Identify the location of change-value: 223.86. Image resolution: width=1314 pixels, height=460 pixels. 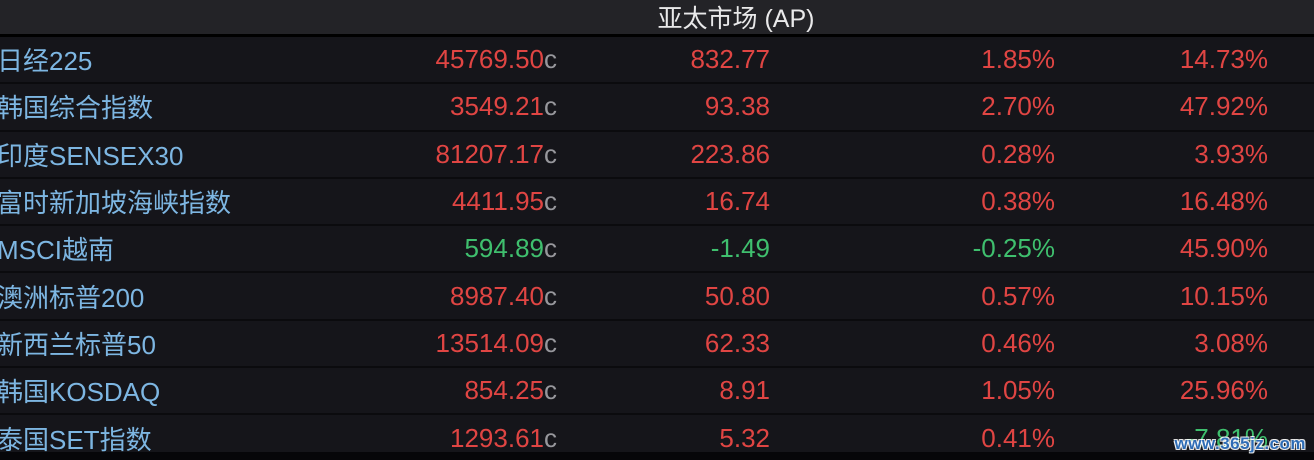
(730, 153).